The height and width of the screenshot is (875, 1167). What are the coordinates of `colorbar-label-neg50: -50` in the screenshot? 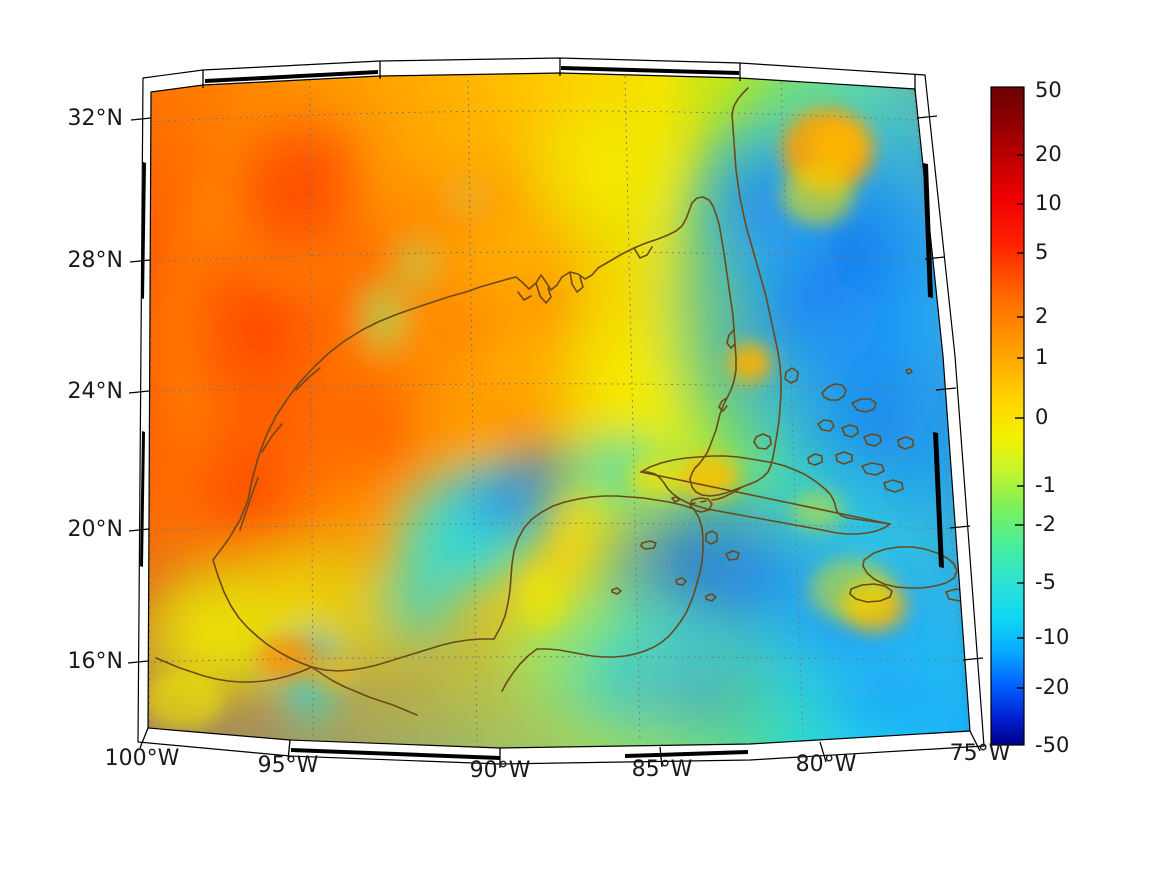 It's located at (1052, 745).